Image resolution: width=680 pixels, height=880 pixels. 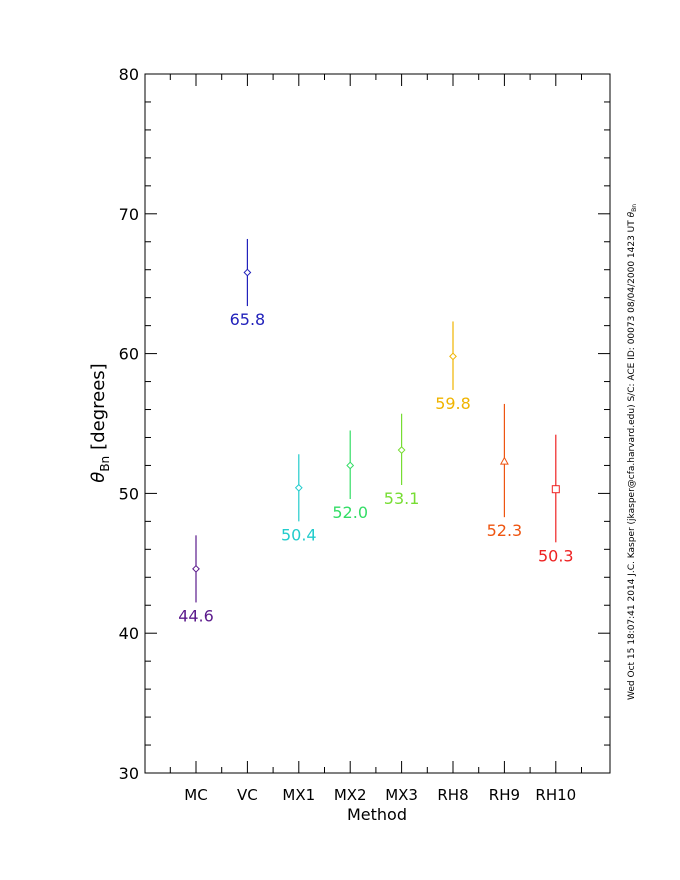 I want to click on y-tick-label: 80, so click(x=129, y=74).